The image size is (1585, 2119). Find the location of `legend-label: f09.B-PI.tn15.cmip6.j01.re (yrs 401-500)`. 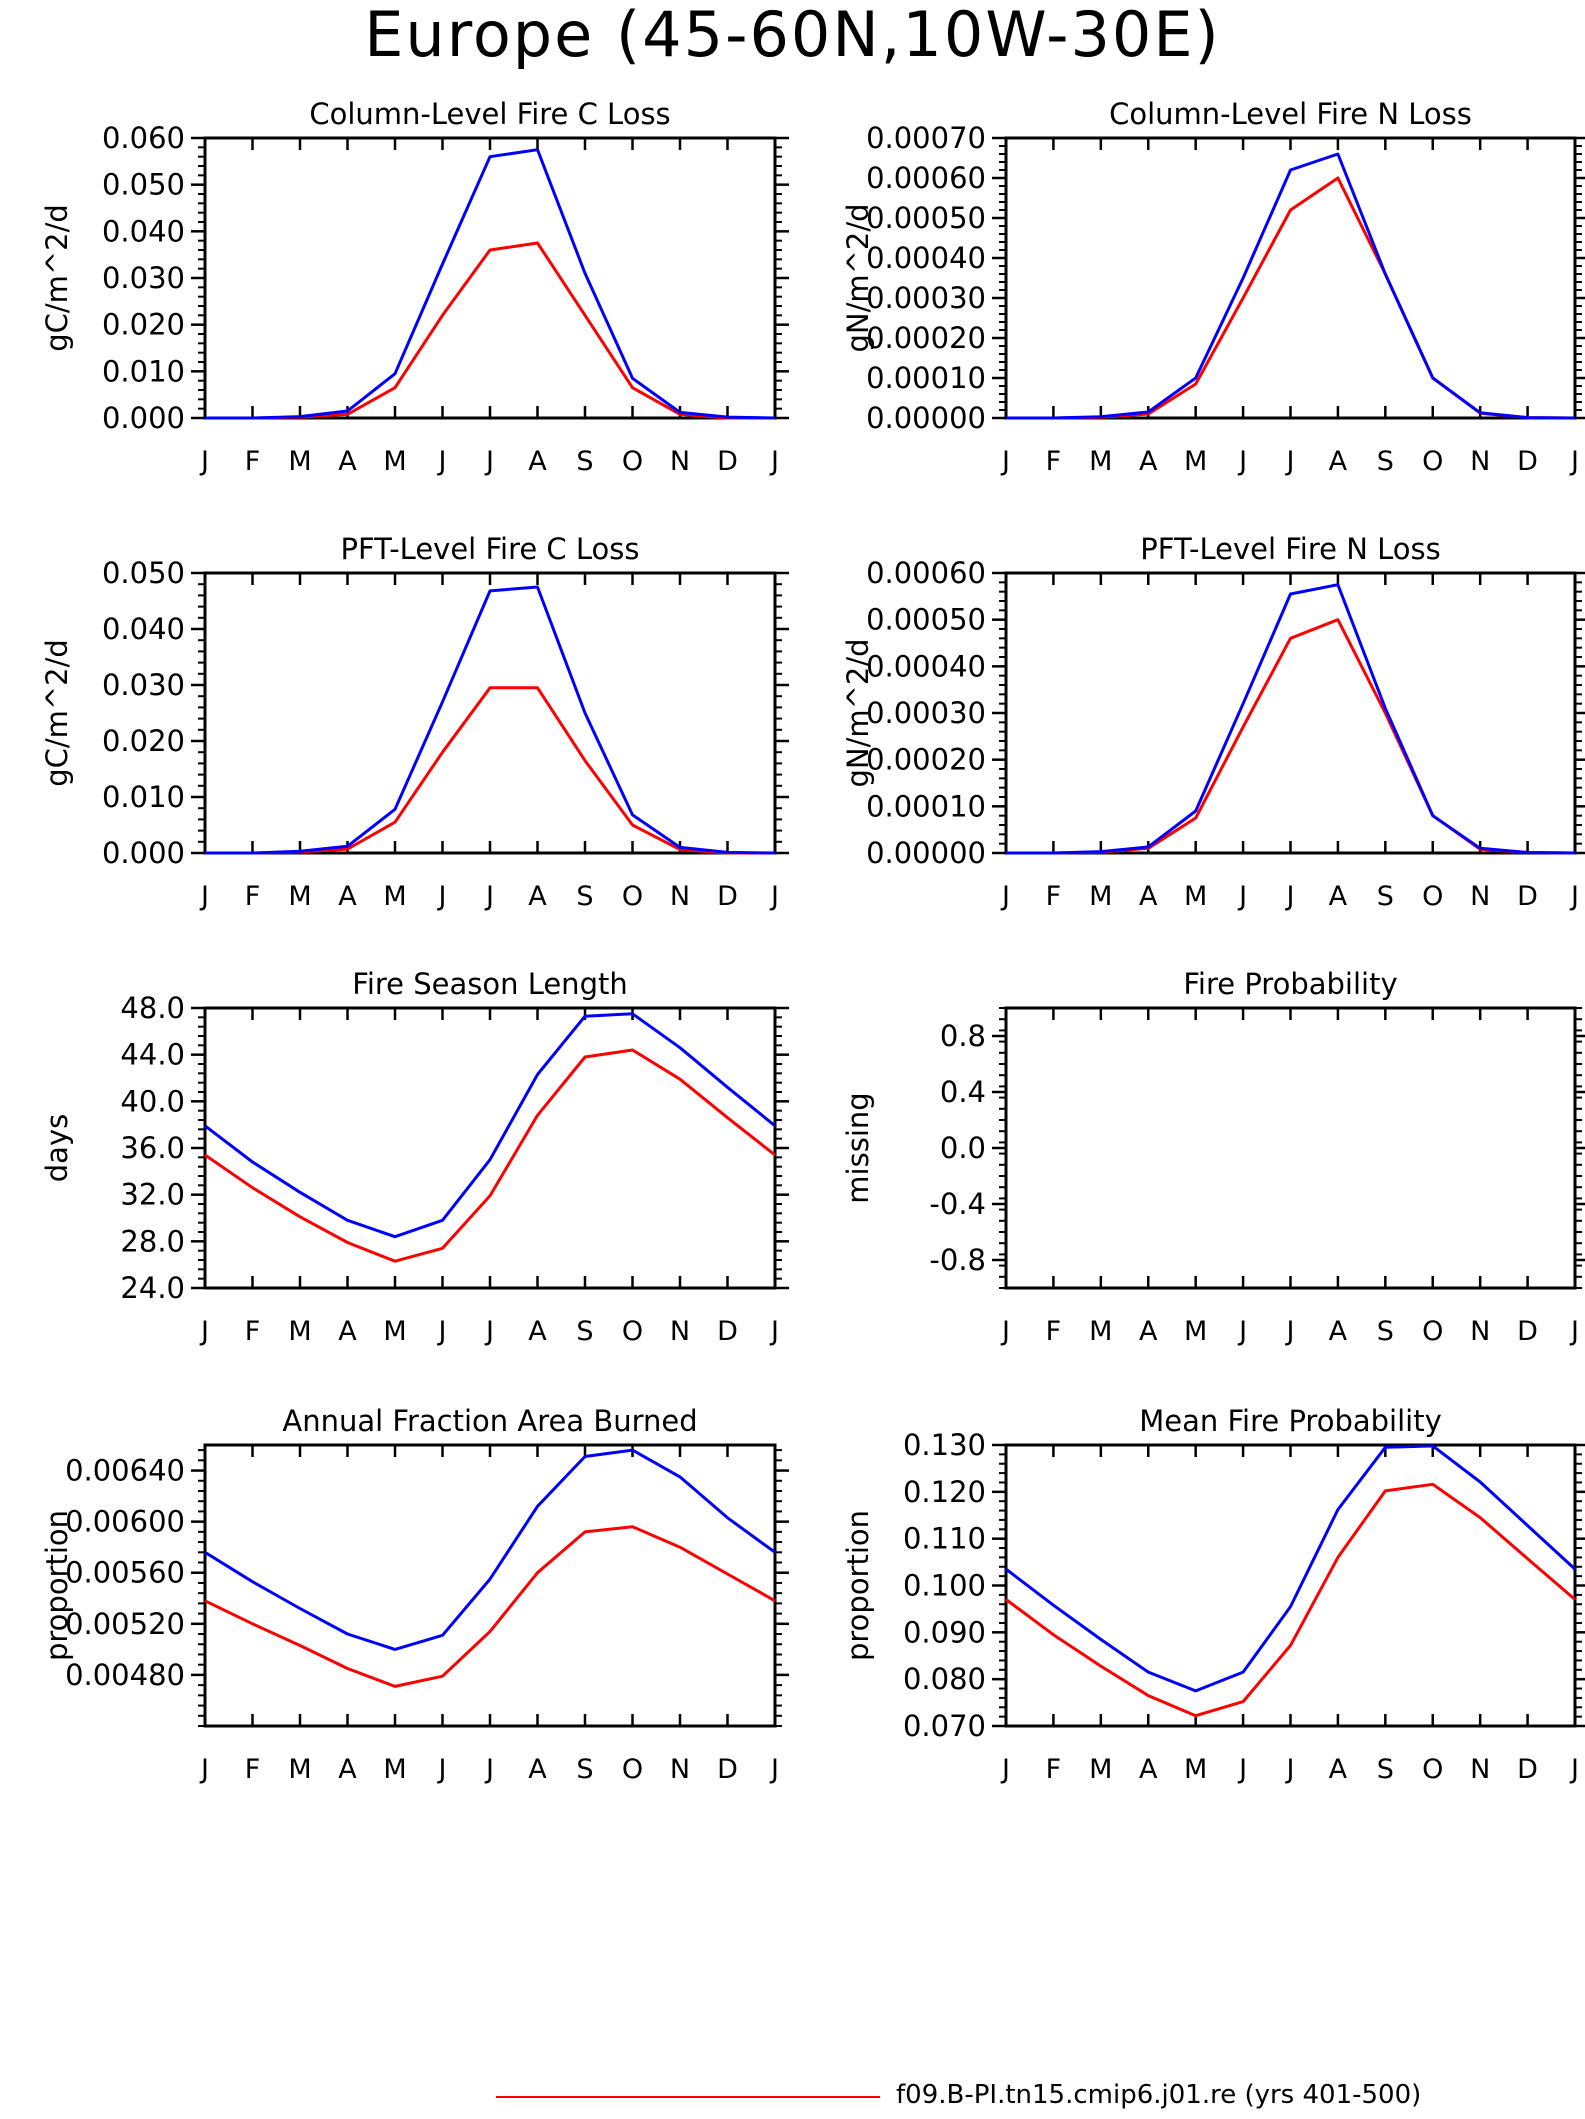

legend-label: f09.B-PI.tn15.cmip6.j01.re (yrs 401-500) is located at coordinates (1159, 2095).